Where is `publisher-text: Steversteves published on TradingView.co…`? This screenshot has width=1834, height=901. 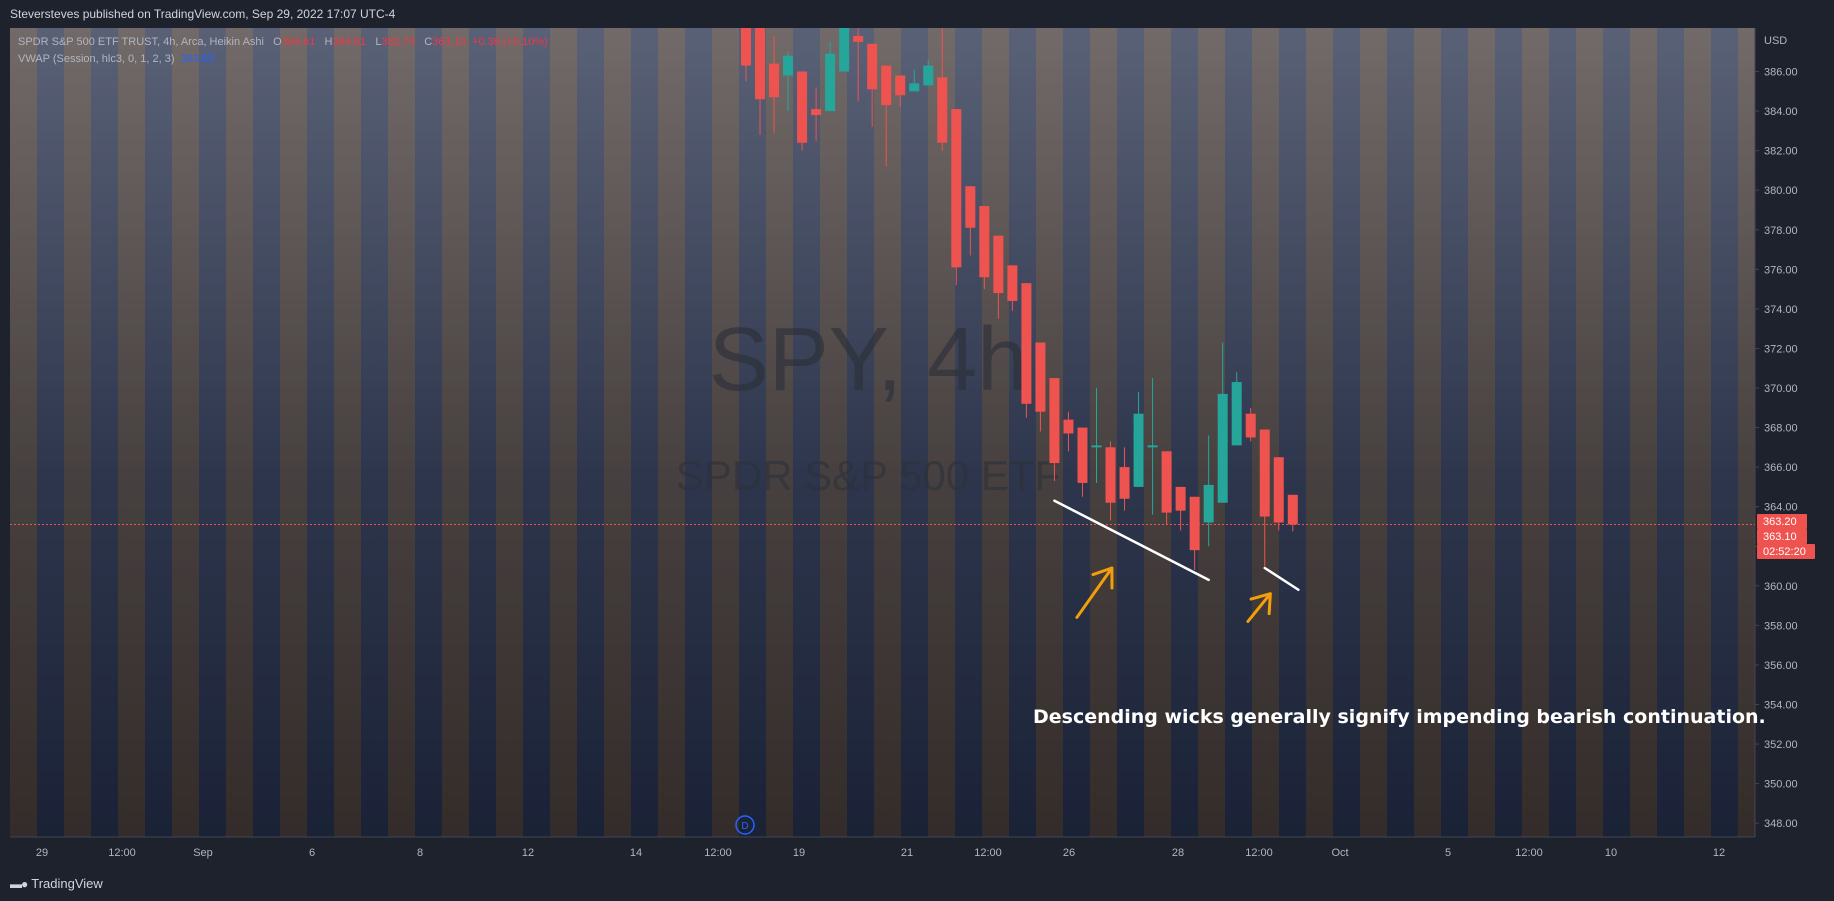 publisher-text: Steversteves published on TradingView.co… is located at coordinates (203, 14).